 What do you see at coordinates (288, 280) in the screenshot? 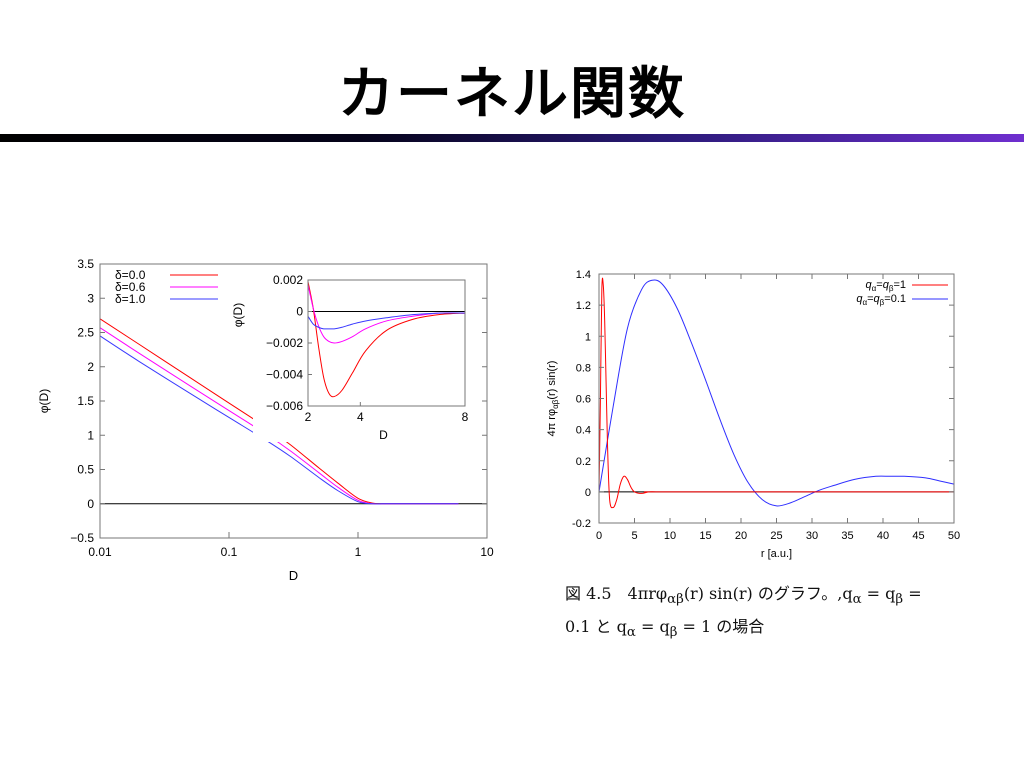
I see `inset-y-tick-label: 0.002` at bounding box center [288, 280].